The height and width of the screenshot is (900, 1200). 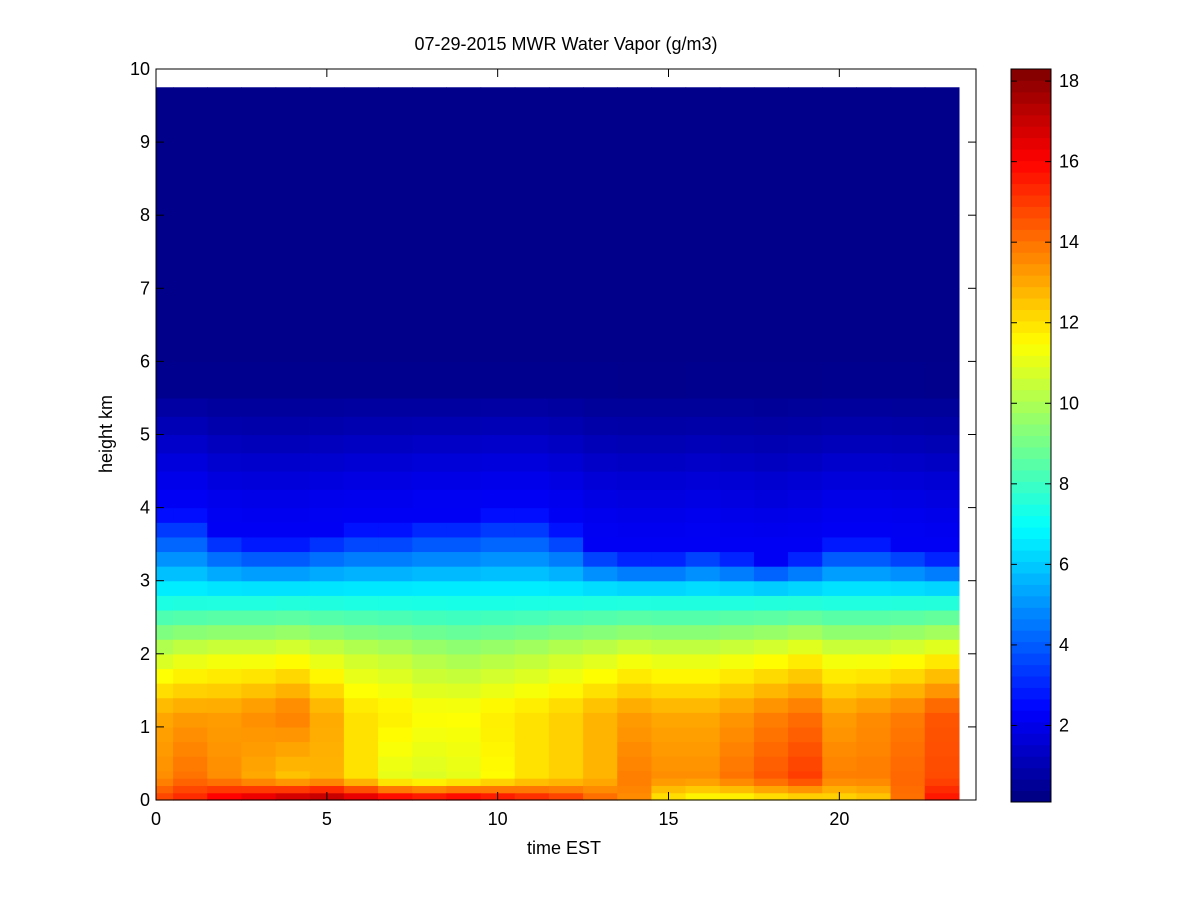 I want to click on y-axis-label: height km, so click(x=106, y=434).